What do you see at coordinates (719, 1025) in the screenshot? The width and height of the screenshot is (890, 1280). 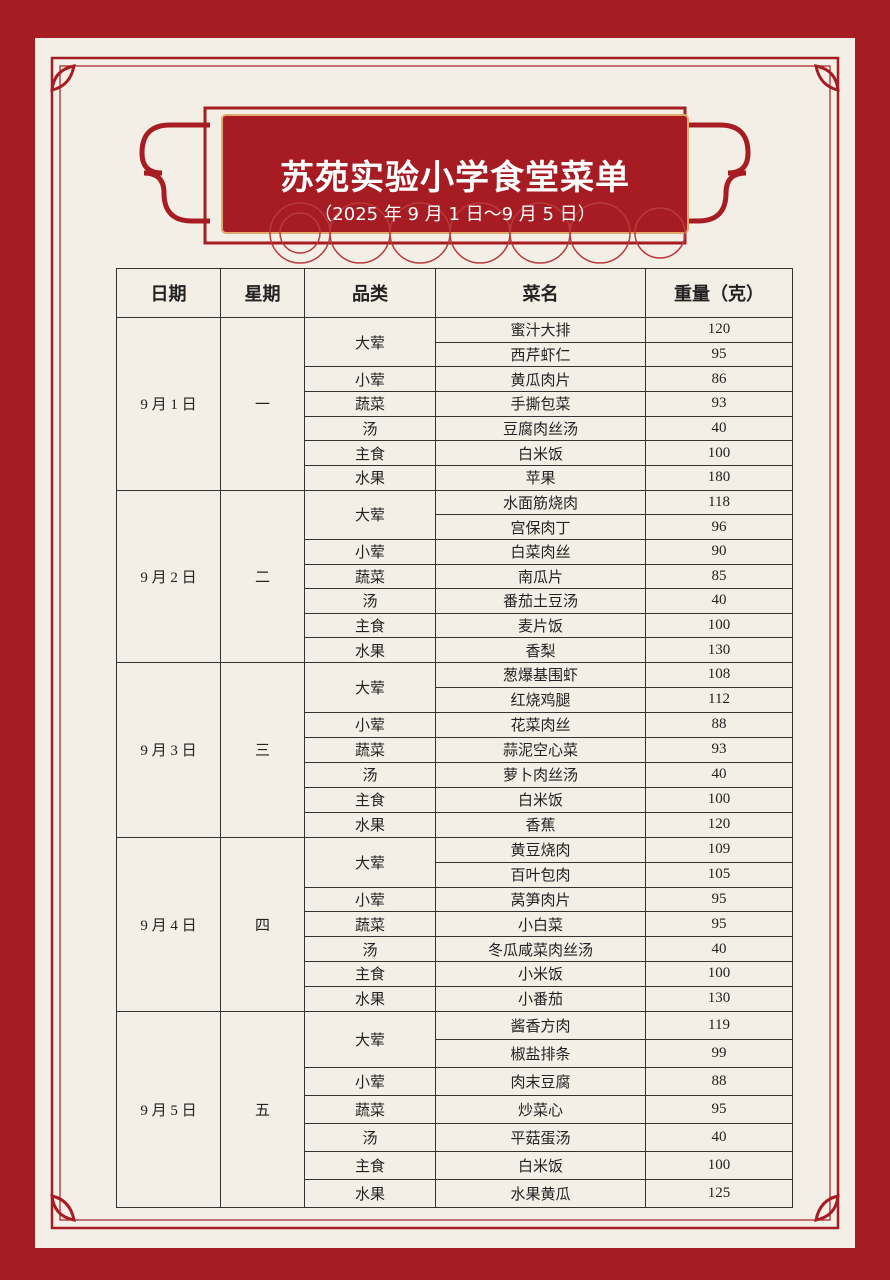 I see `weight-cell: 119` at bounding box center [719, 1025].